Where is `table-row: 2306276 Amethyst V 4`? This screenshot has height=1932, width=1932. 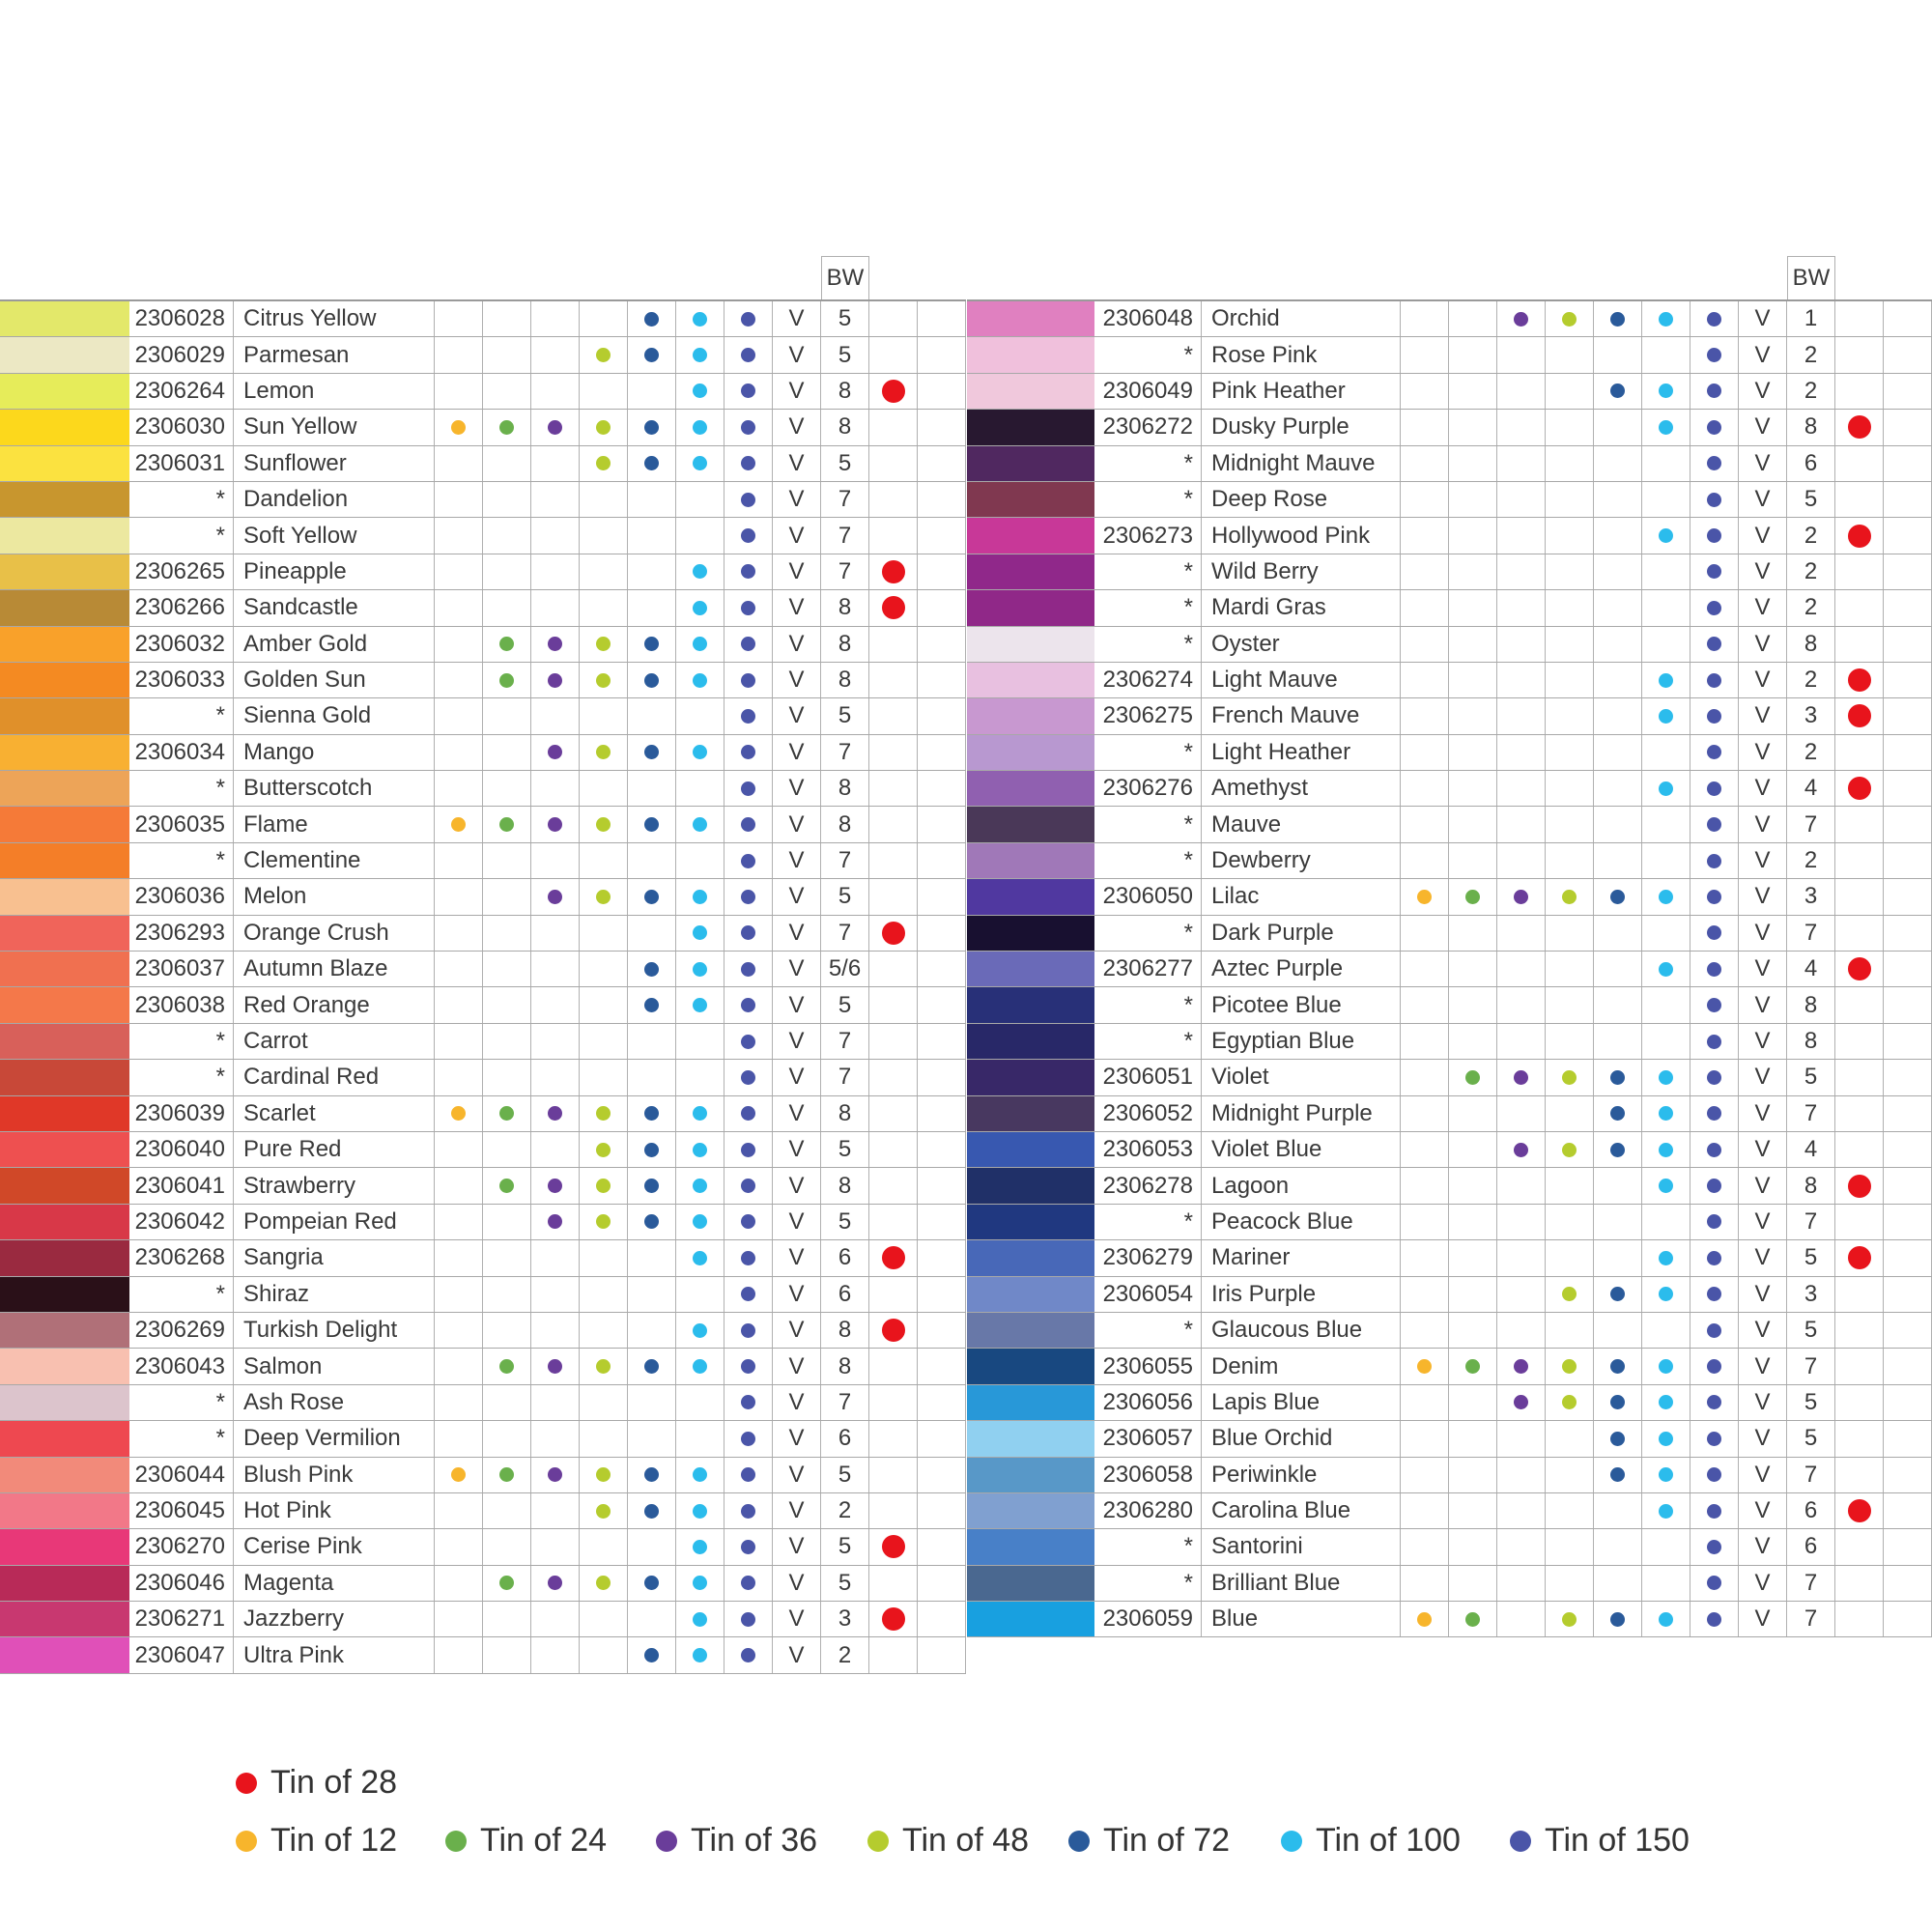
table-row: 2306276 Amethyst V 4 is located at coordinates (1449, 789).